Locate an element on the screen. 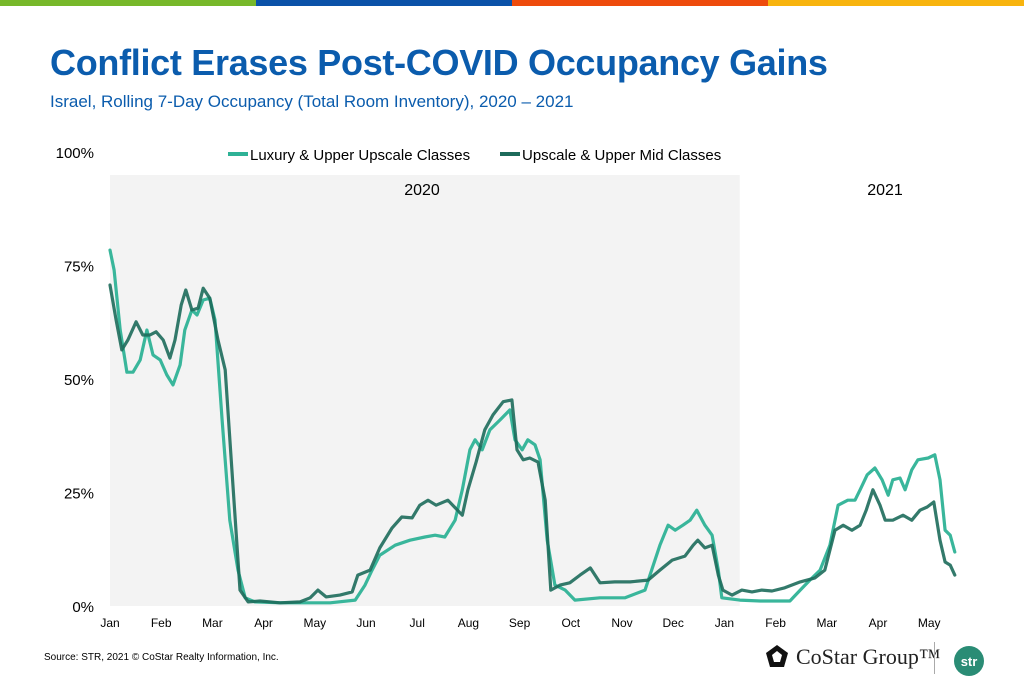 The image size is (1024, 683). y-tick-label: 50% is located at coordinates (79, 380).